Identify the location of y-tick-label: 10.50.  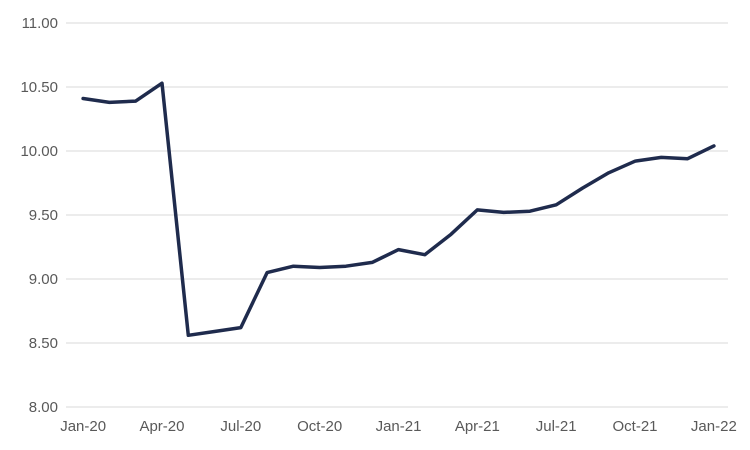
(39, 87).